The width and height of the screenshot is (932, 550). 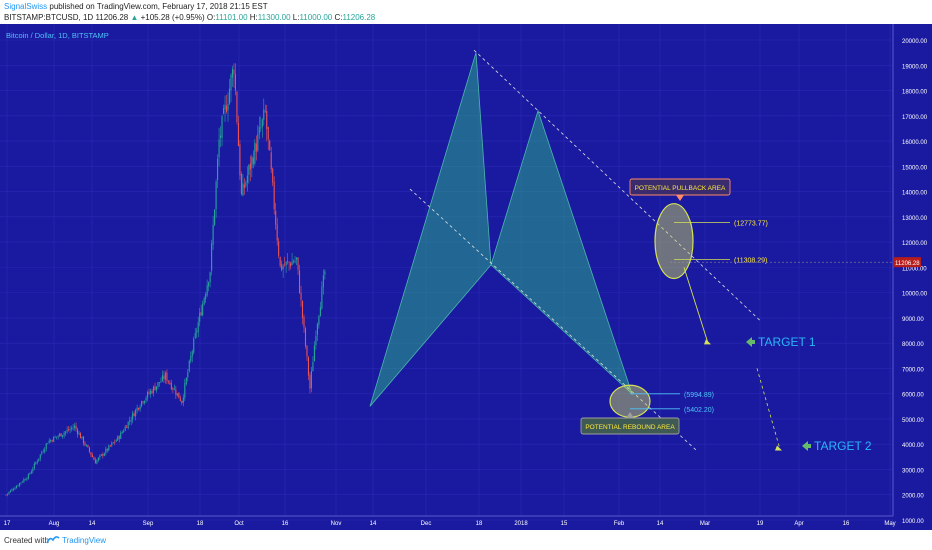 What do you see at coordinates (359, 17) in the screenshot?
I see `close-value: 11206.28` at bounding box center [359, 17].